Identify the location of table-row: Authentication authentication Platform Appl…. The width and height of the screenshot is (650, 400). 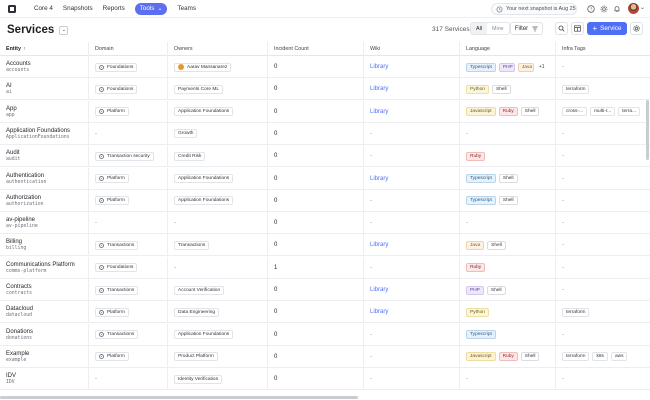
(325, 178).